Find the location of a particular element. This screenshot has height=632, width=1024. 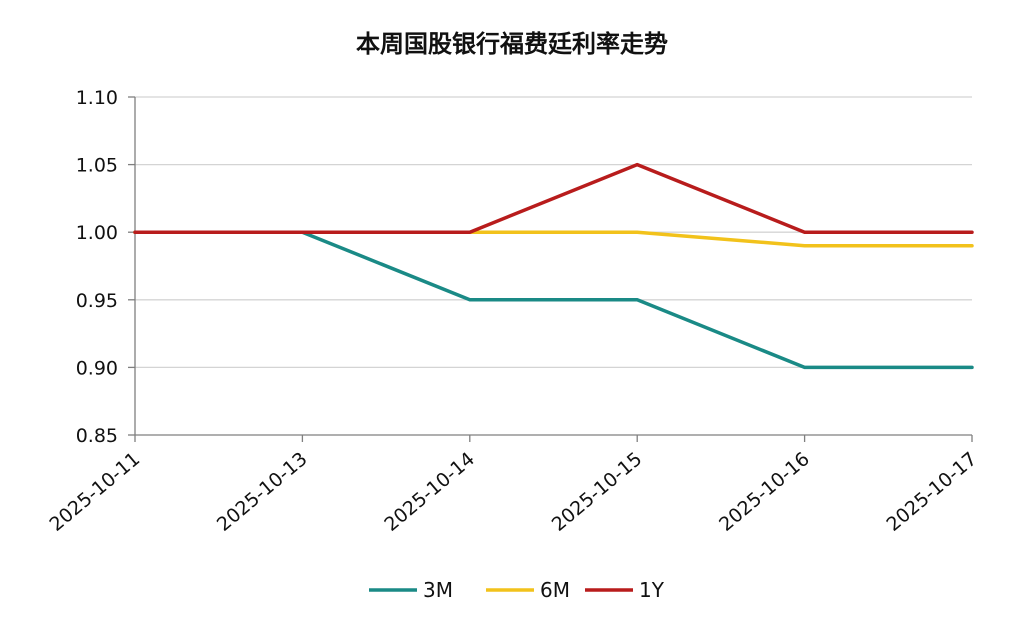

legend-label-3m: 3M is located at coordinates (438, 590).